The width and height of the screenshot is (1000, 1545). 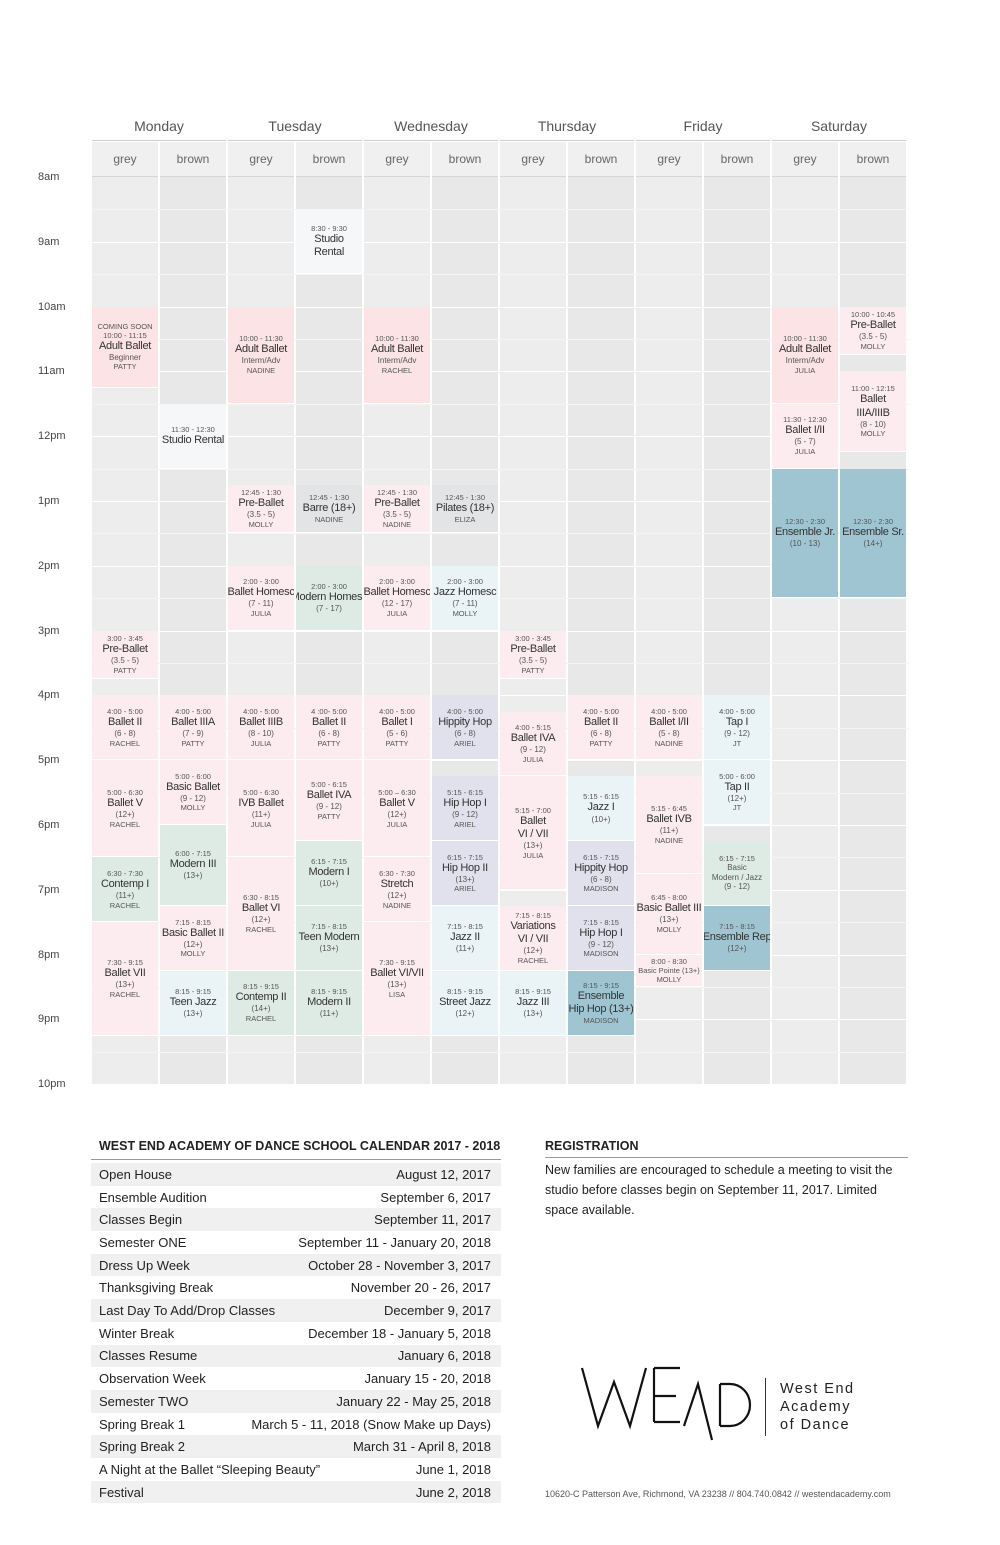 What do you see at coordinates (397, 809) in the screenshot?
I see `class-block: 5:00 – 6:30 Ballet V (12+) JULIA` at bounding box center [397, 809].